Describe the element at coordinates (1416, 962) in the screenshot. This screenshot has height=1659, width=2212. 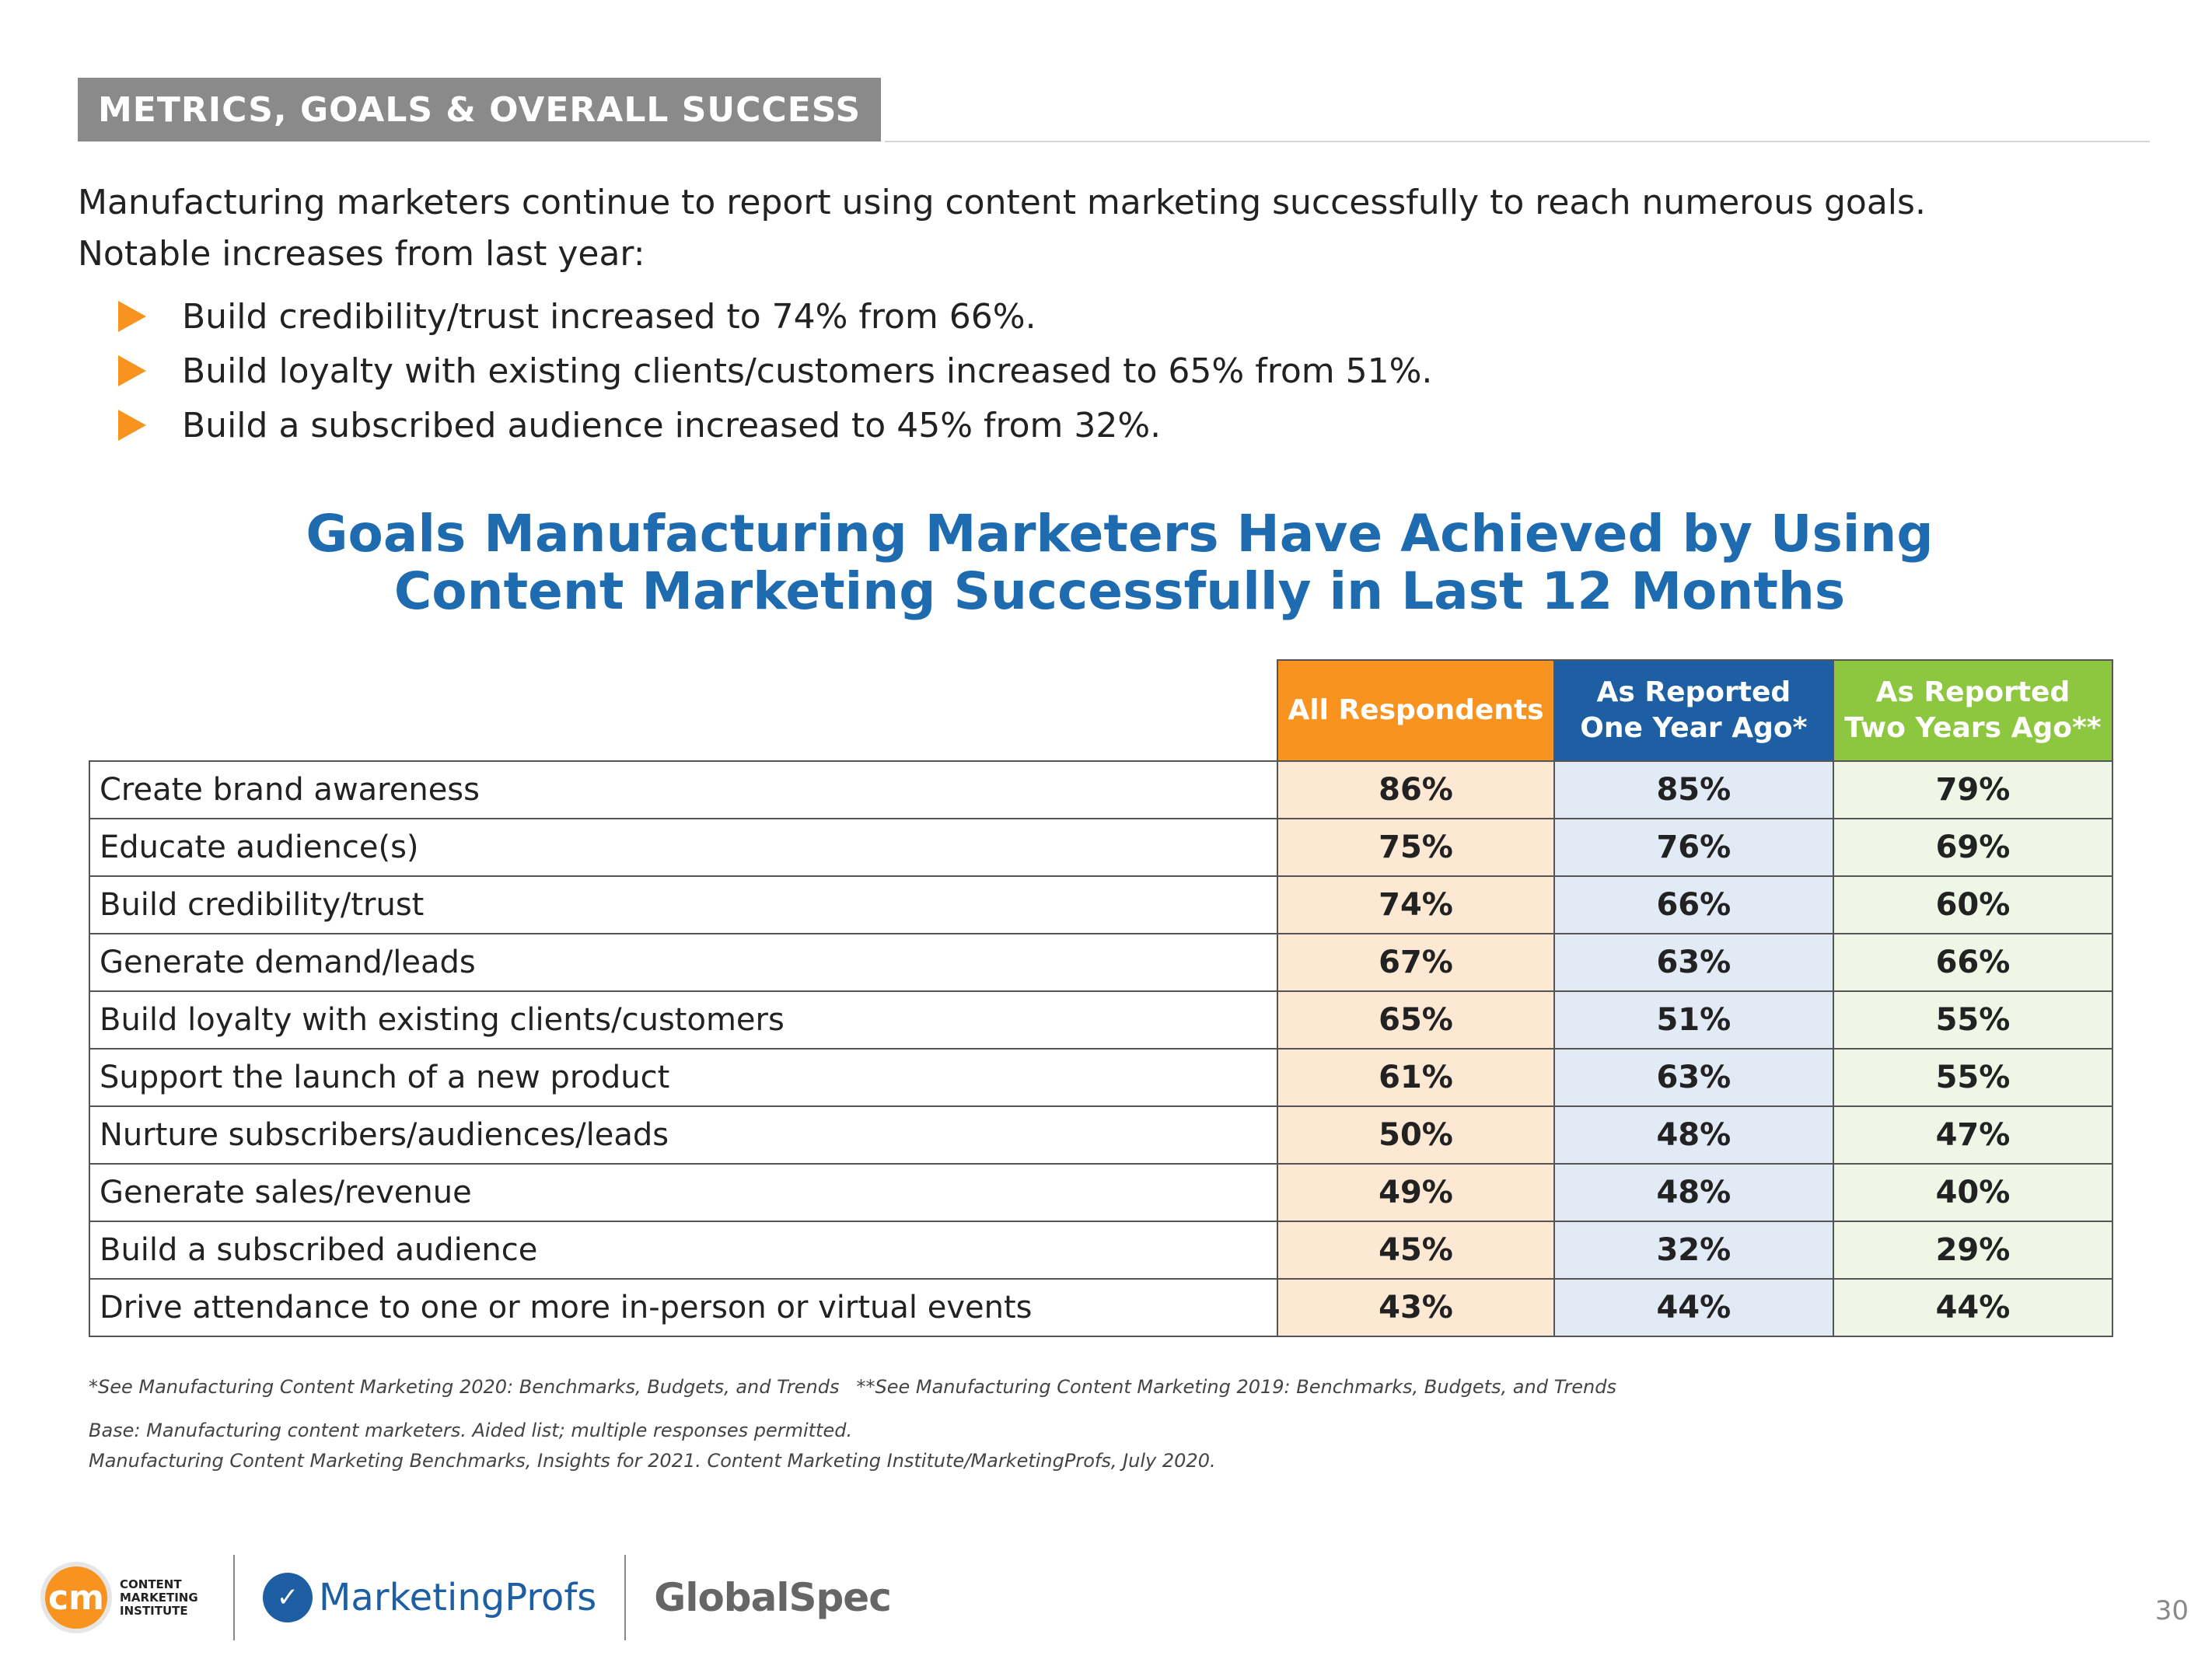
I see `value-all: 67%` at that location.